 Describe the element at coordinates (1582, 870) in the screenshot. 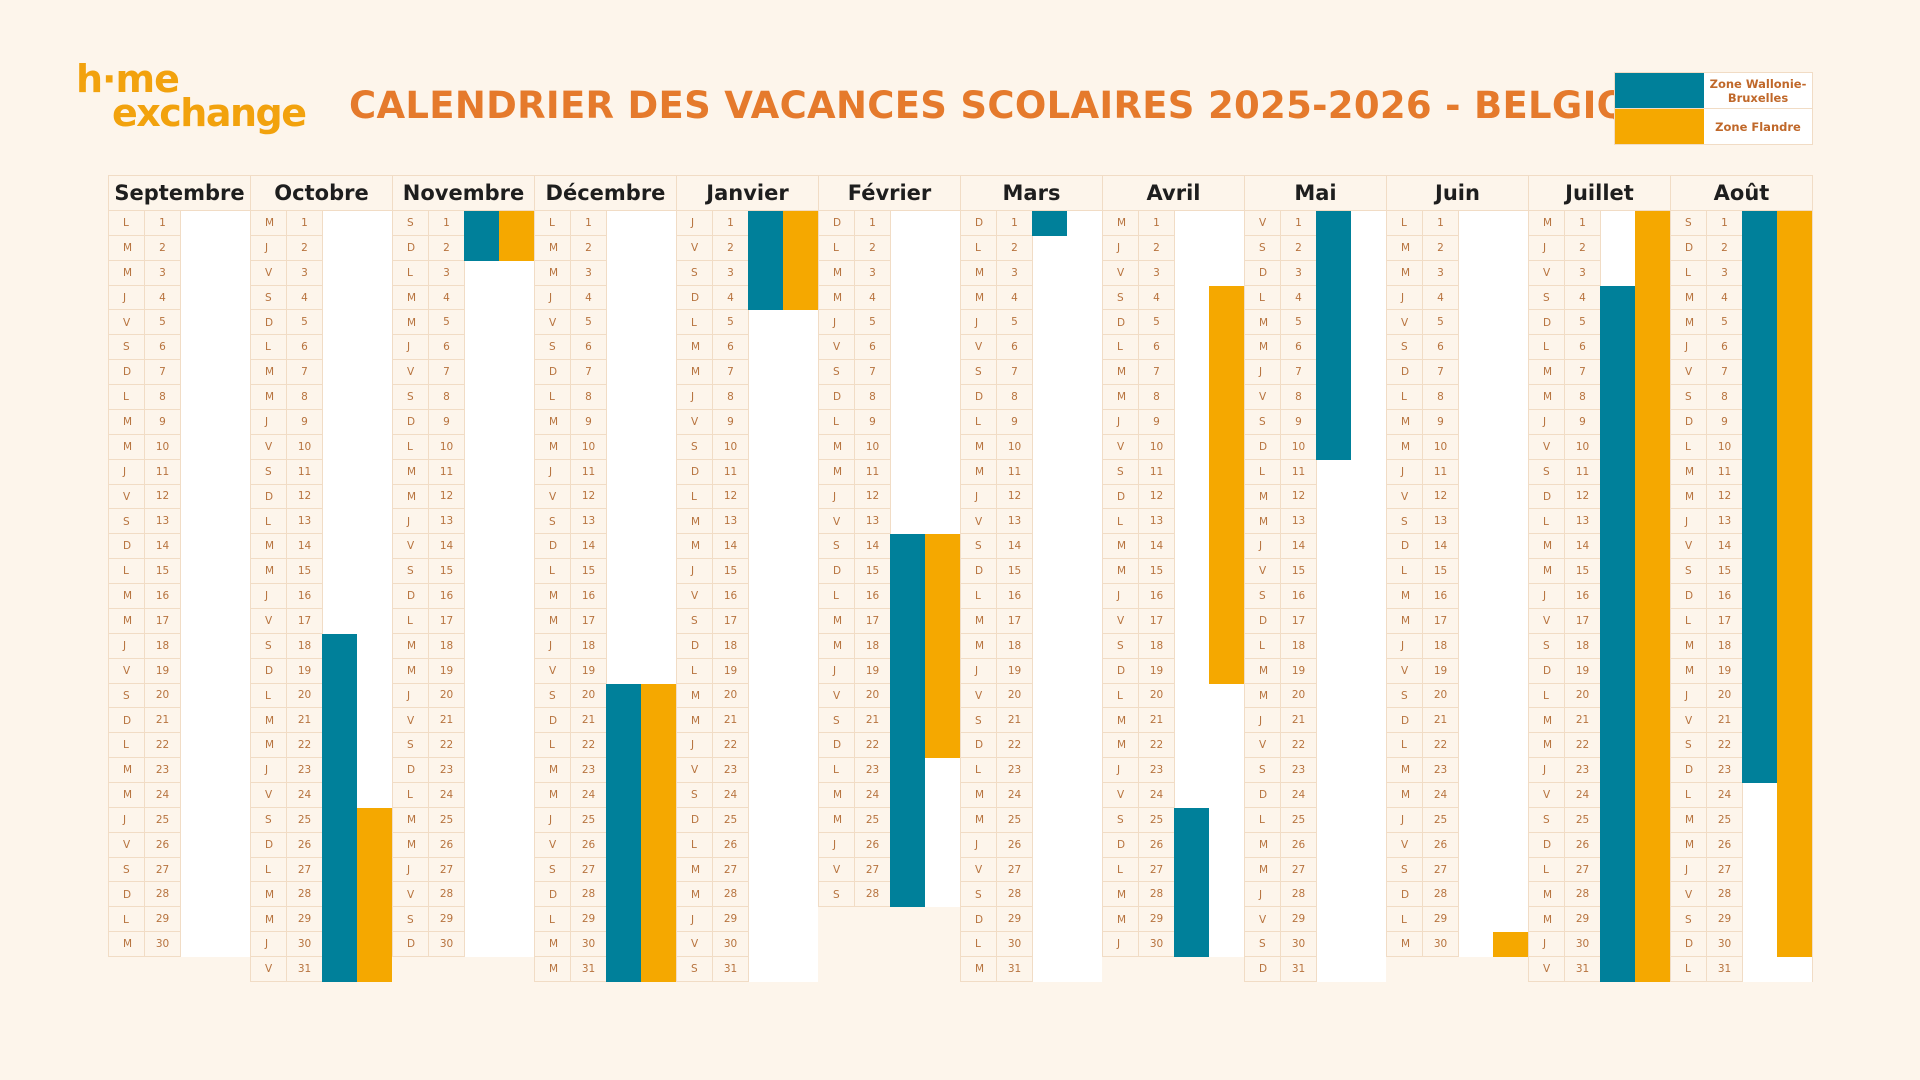

I see `day-number: 27` at that location.